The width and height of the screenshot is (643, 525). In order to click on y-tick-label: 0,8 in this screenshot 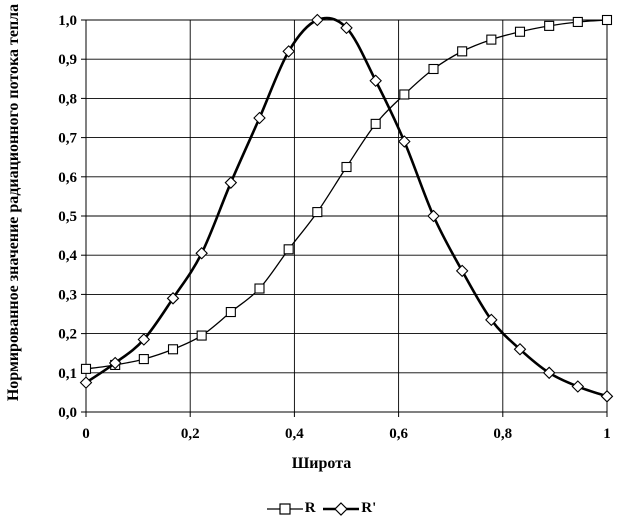, I will do `click(67, 99)`.